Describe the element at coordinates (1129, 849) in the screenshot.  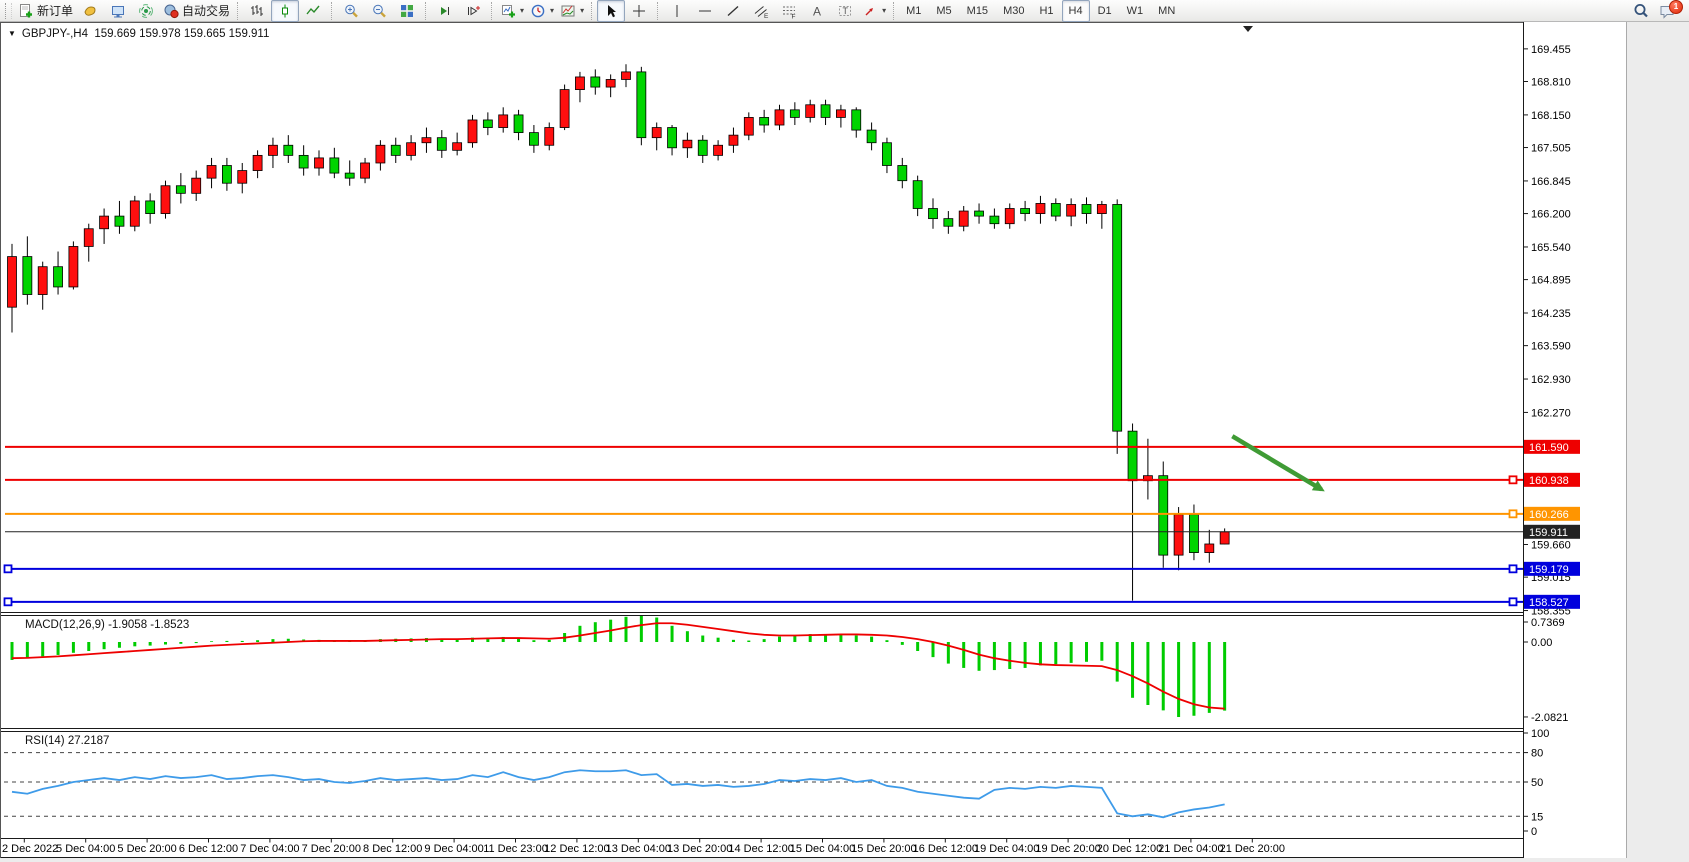
I see `date-label: 20 Dec 12:00` at that location.